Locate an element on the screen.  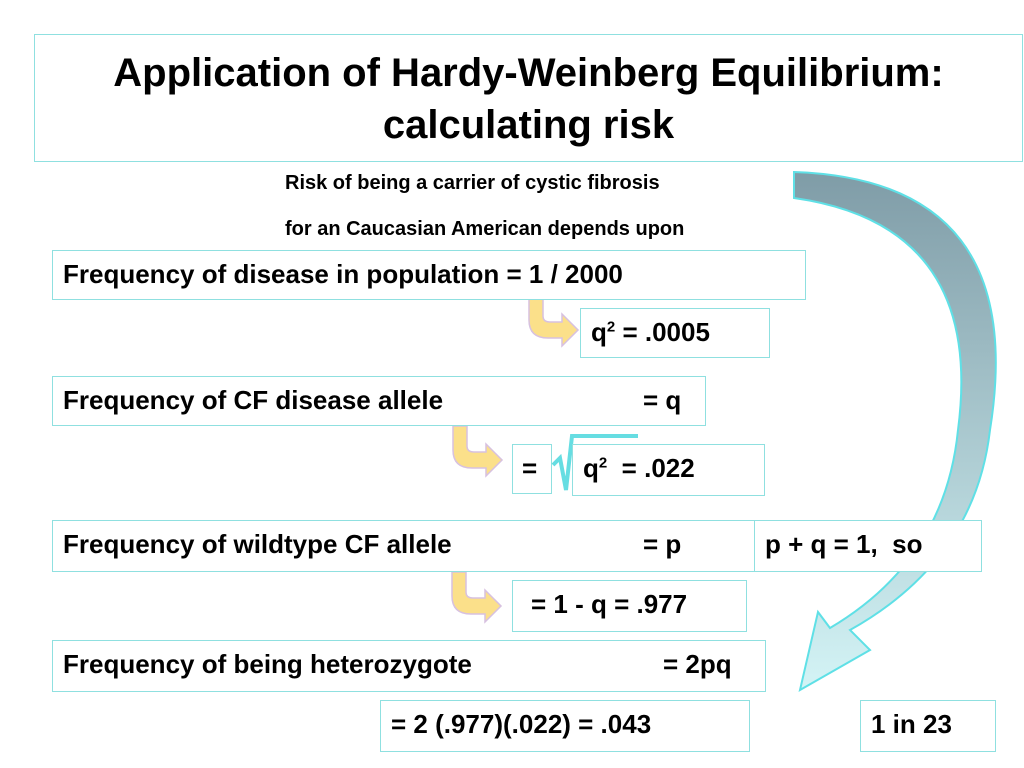
heterozygote-calc-box: = 2 (.977)(.022) = .043 is located at coordinates (565, 726).